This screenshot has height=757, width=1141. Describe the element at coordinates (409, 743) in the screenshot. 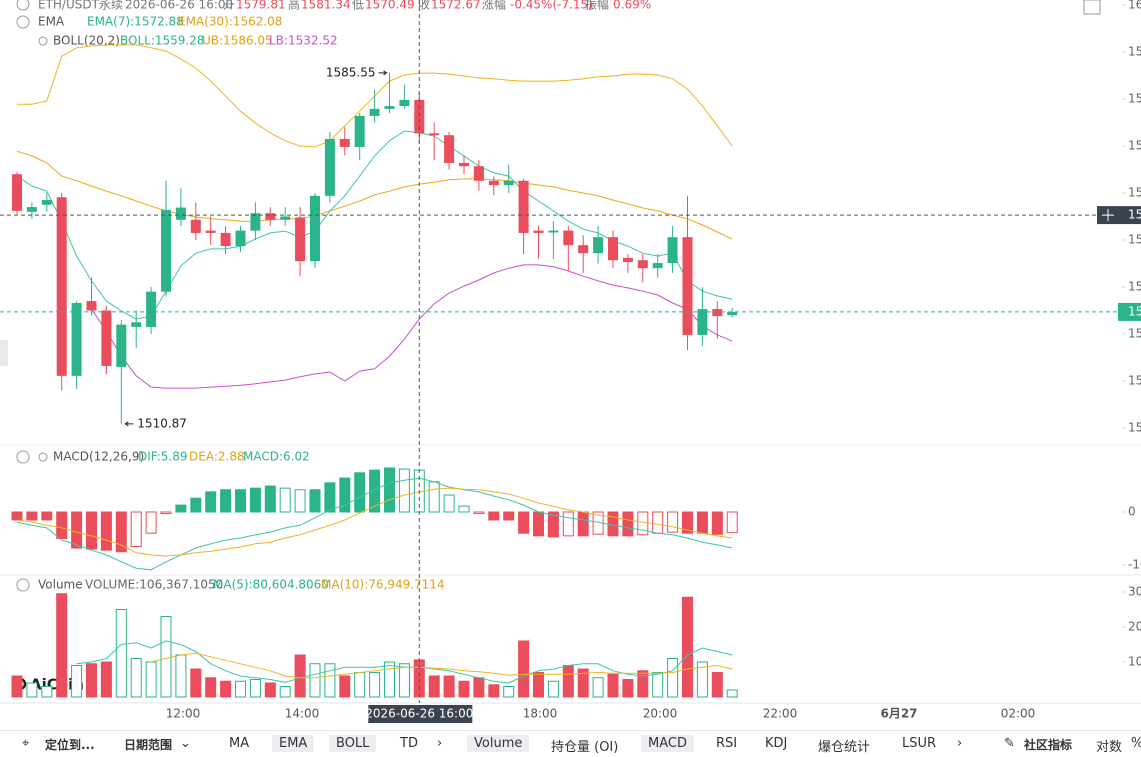

I see `indicator-tab: TD` at that location.